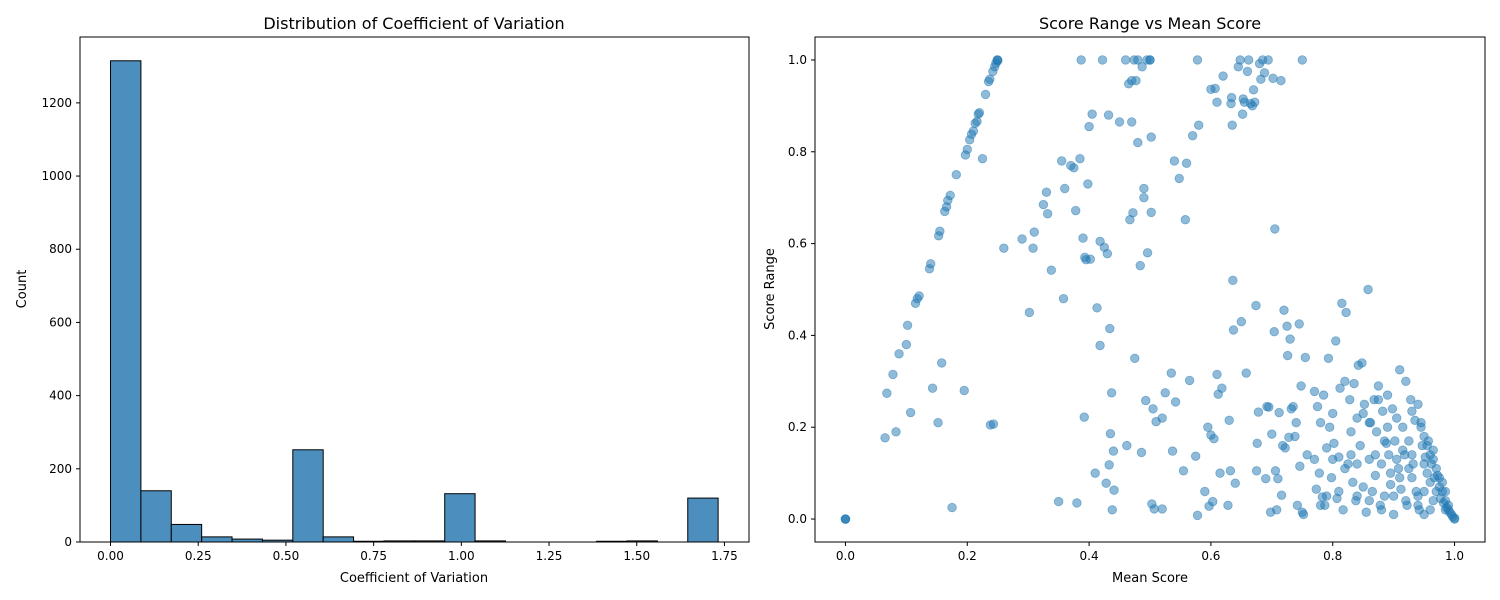 The width and height of the screenshot is (1500, 600). I want to click on y-tick-label: 0, so click(68, 542).